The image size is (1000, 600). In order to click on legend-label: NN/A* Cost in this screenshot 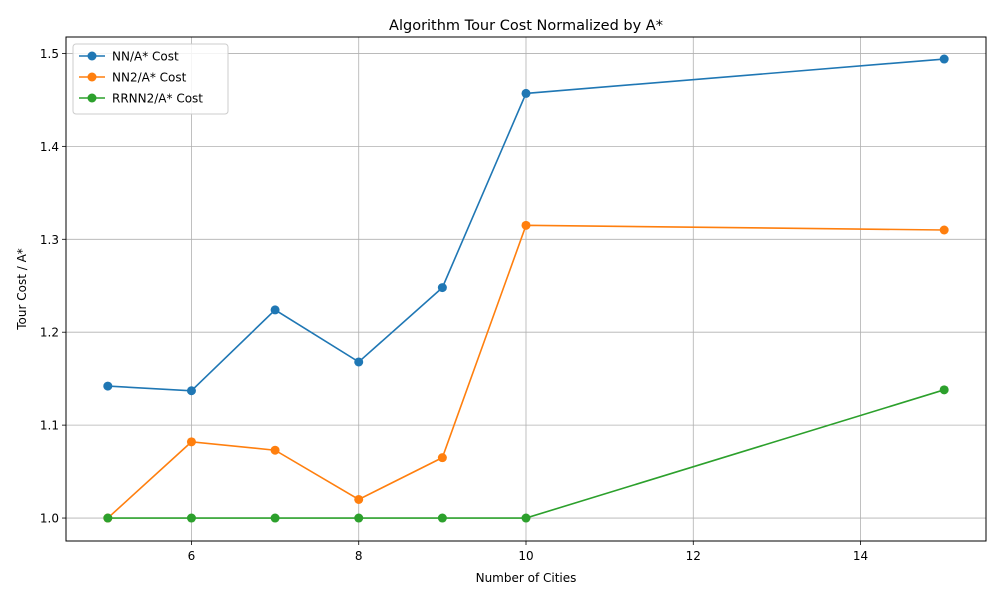, I will do `click(145, 57)`.